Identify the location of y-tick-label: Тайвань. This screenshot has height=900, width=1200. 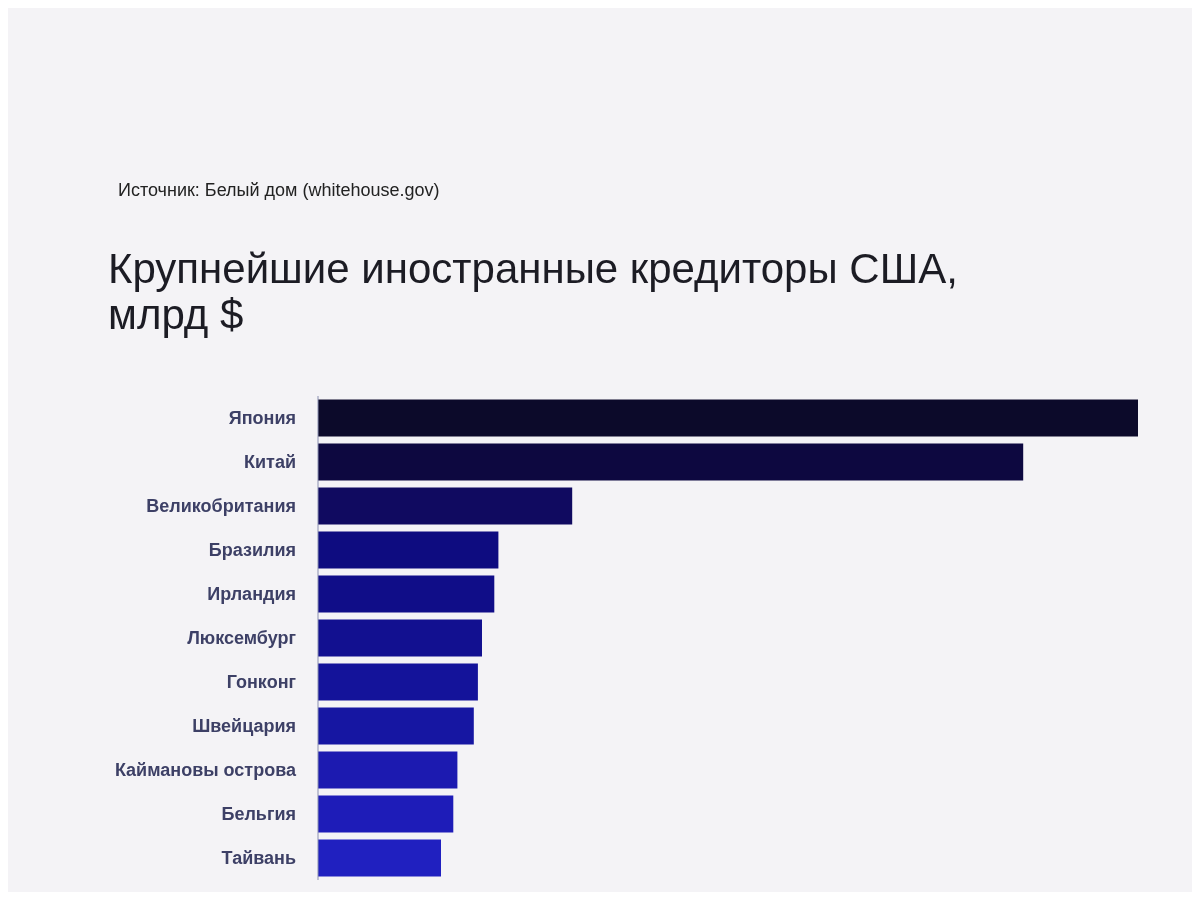
(258, 858).